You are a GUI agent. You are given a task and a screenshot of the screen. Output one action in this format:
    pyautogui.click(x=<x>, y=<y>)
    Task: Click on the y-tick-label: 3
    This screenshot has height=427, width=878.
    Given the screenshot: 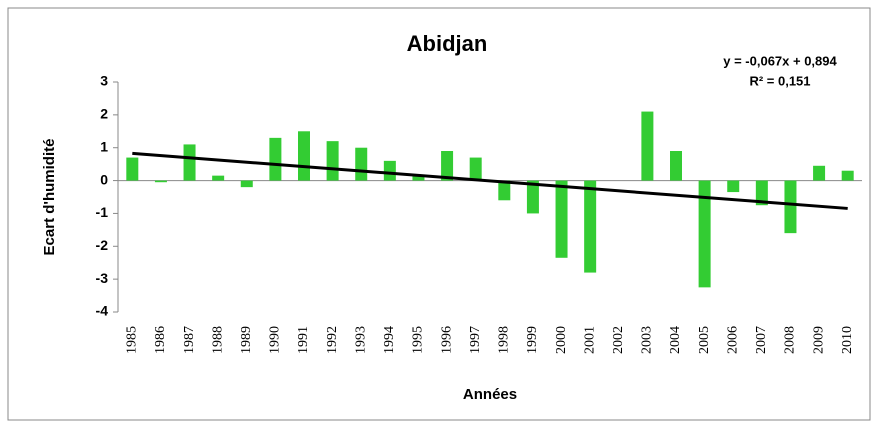 What is the action you would take?
    pyautogui.click(x=104, y=81)
    